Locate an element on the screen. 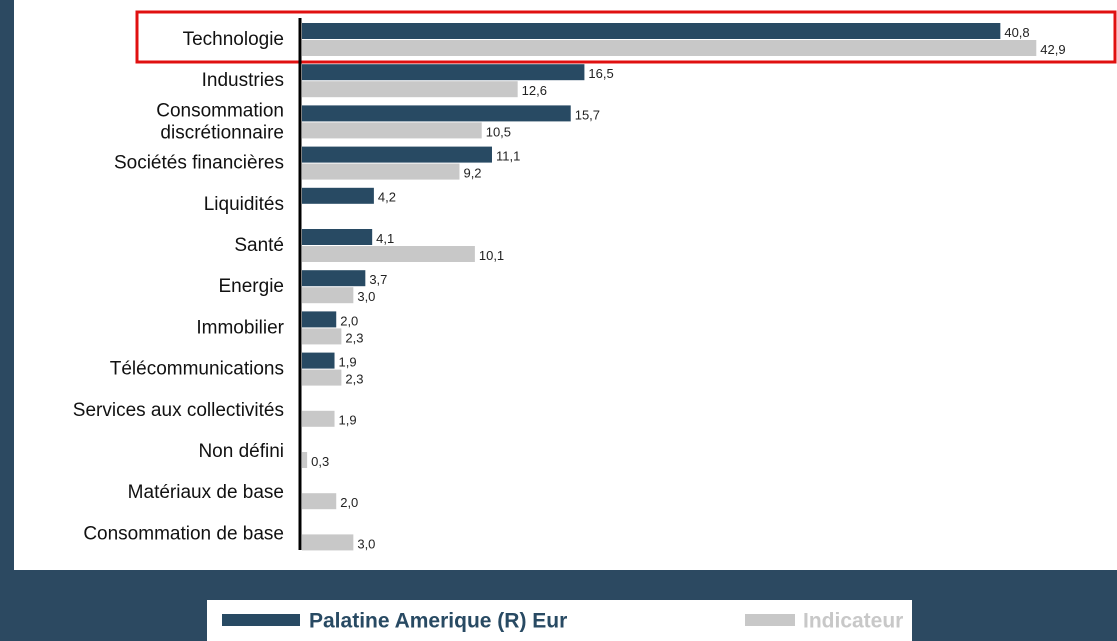 This screenshot has width=1117, height=641. highlight-box is located at coordinates (626, 37).